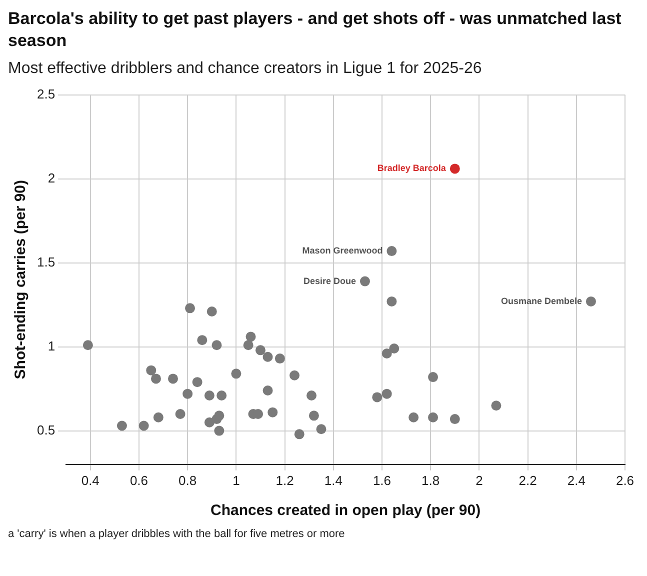 This screenshot has height=576, width=647. I want to click on y-tick-label: 2, so click(52, 178).